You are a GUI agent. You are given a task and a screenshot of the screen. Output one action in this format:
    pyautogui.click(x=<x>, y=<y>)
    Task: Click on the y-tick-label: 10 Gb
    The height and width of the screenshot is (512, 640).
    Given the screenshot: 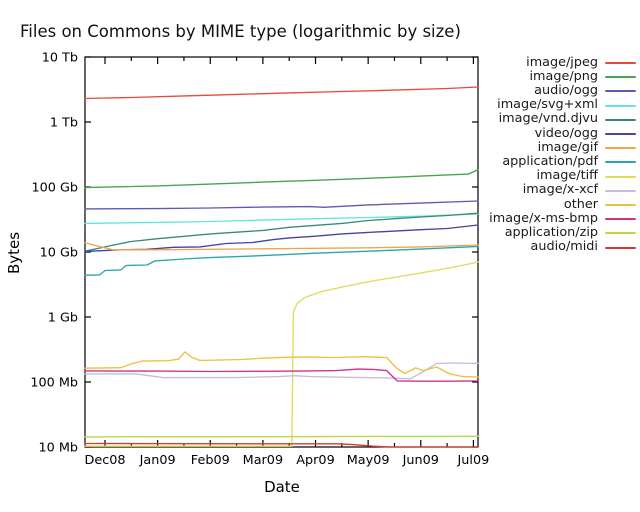 What is the action you would take?
    pyautogui.click(x=59, y=253)
    